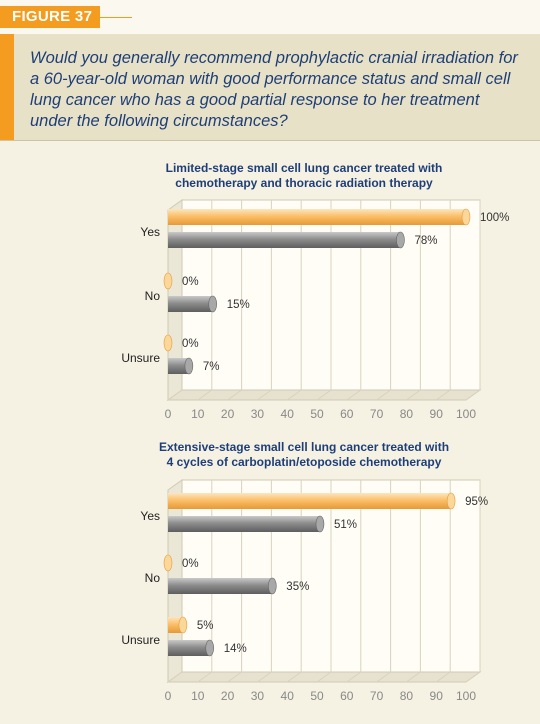 The image size is (540, 724). What do you see at coordinates (476, 502) in the screenshot?
I see `data-label: 95%` at bounding box center [476, 502].